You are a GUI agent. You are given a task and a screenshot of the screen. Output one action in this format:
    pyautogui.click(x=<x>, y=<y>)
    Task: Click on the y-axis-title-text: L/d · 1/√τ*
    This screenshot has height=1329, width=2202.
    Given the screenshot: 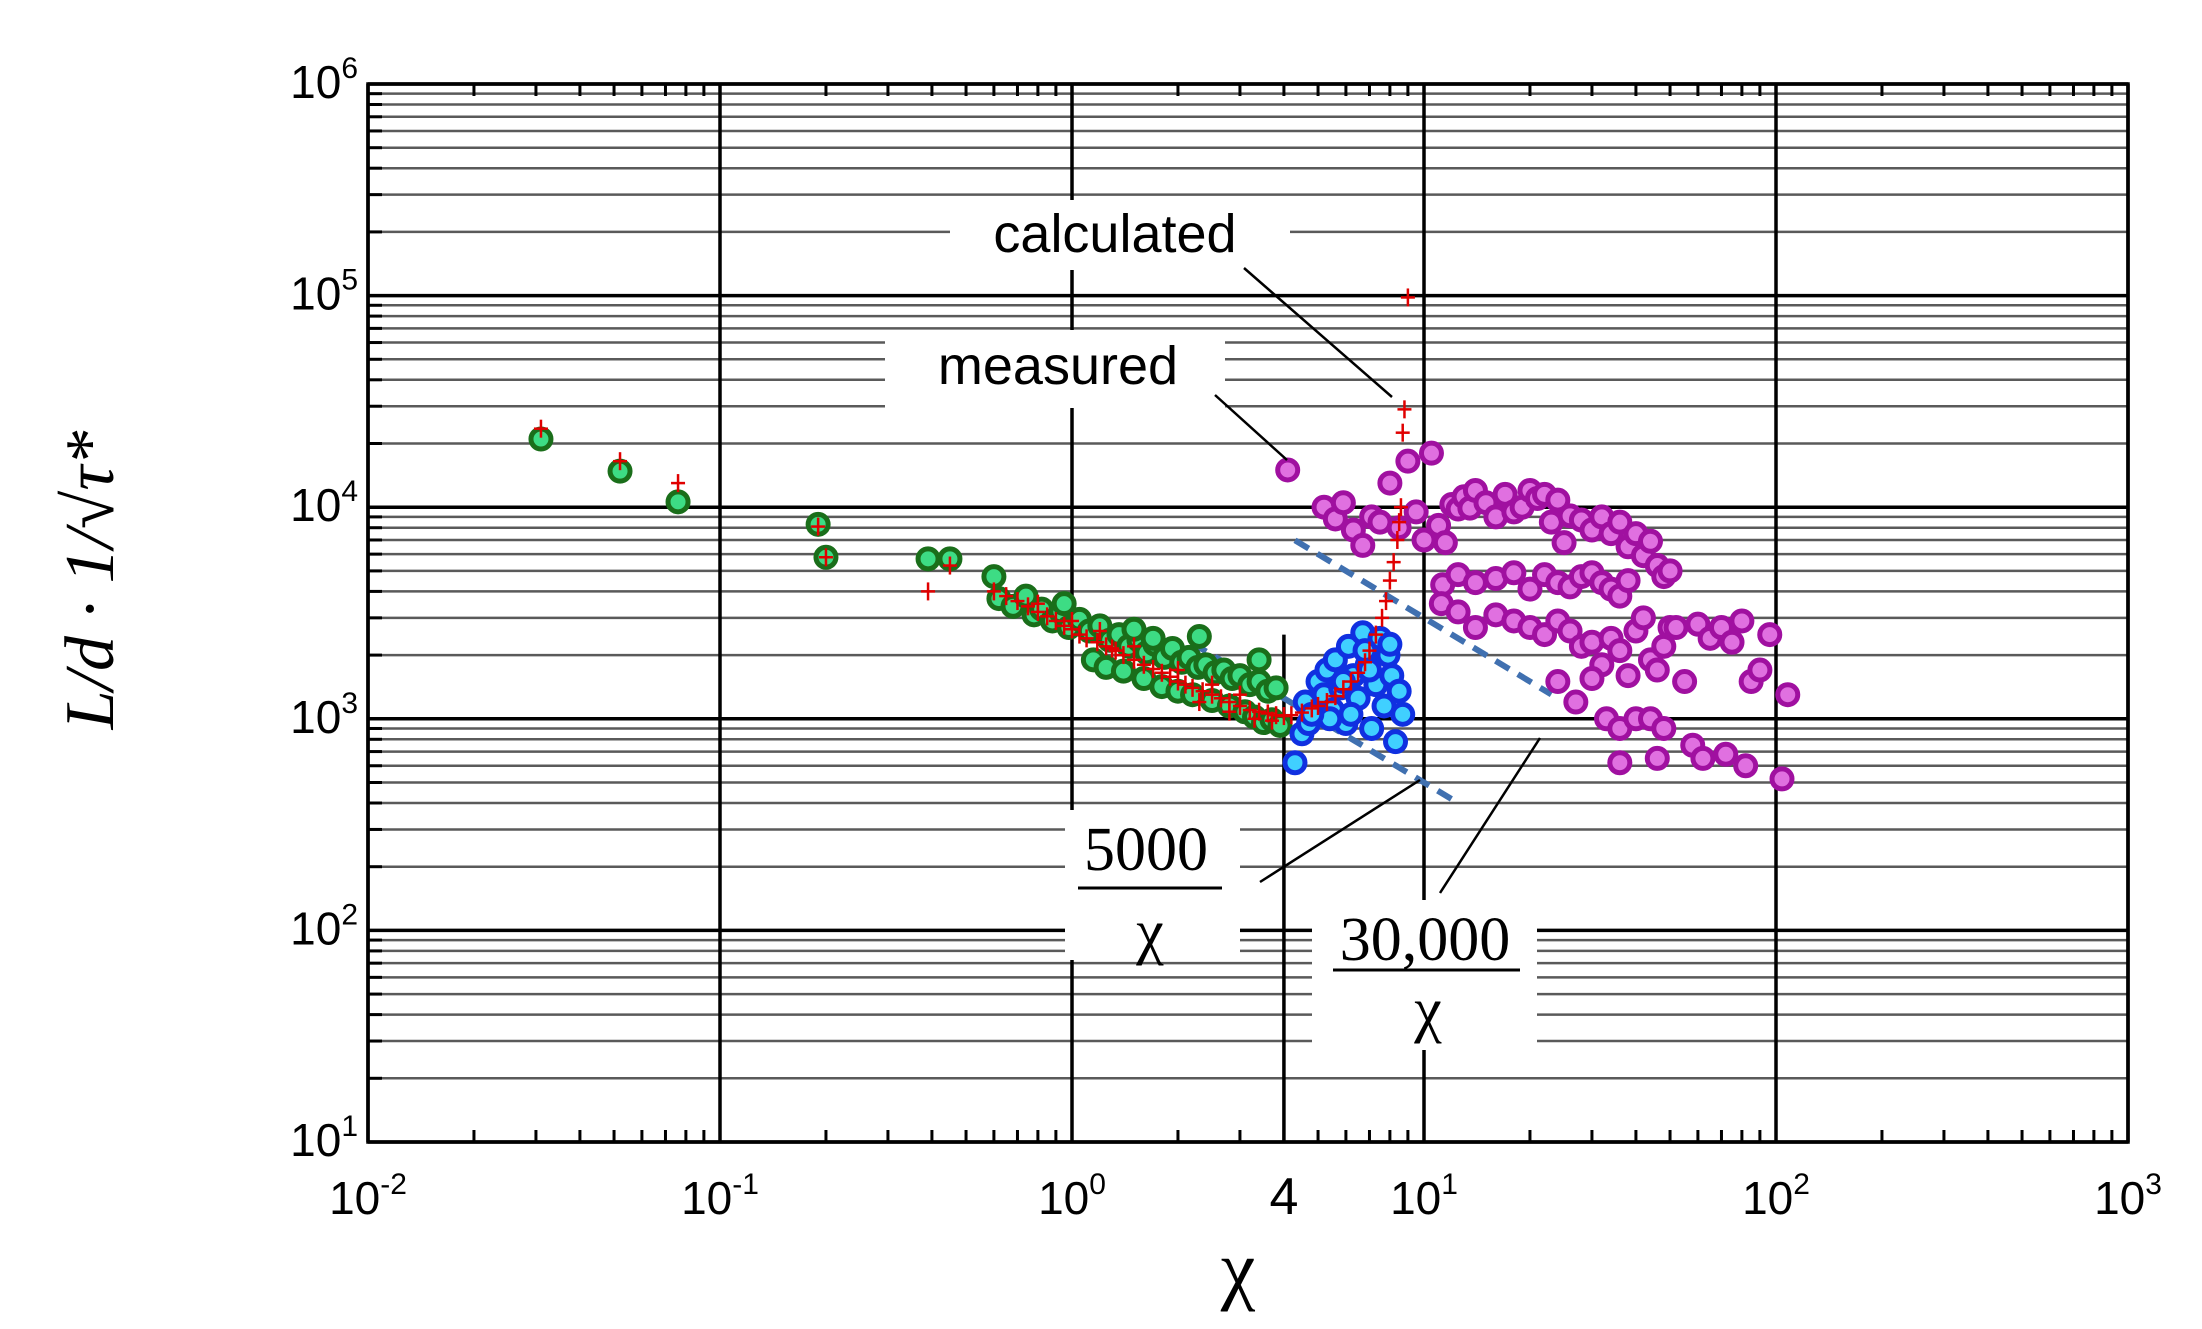 What is the action you would take?
    pyautogui.click(x=90, y=581)
    